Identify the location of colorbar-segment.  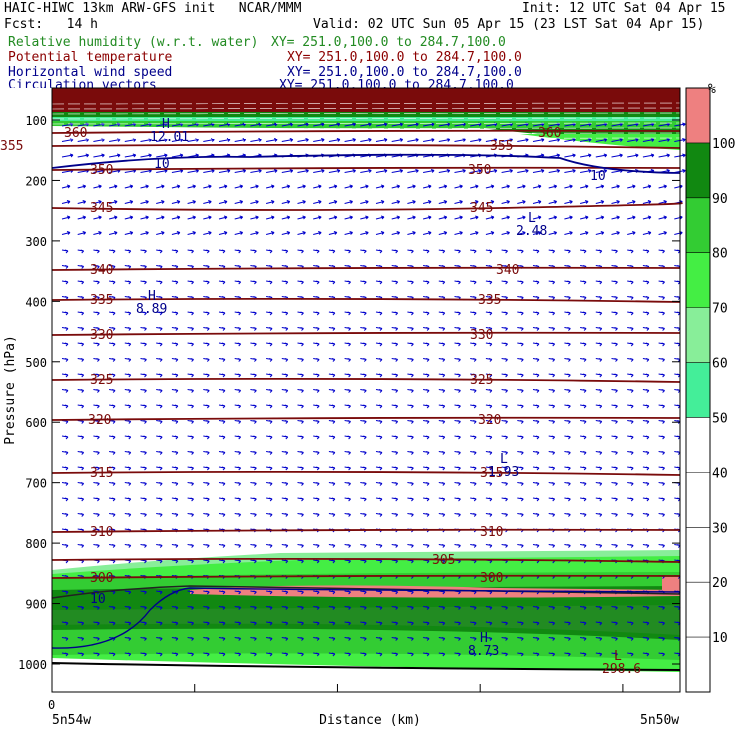
(698, 225).